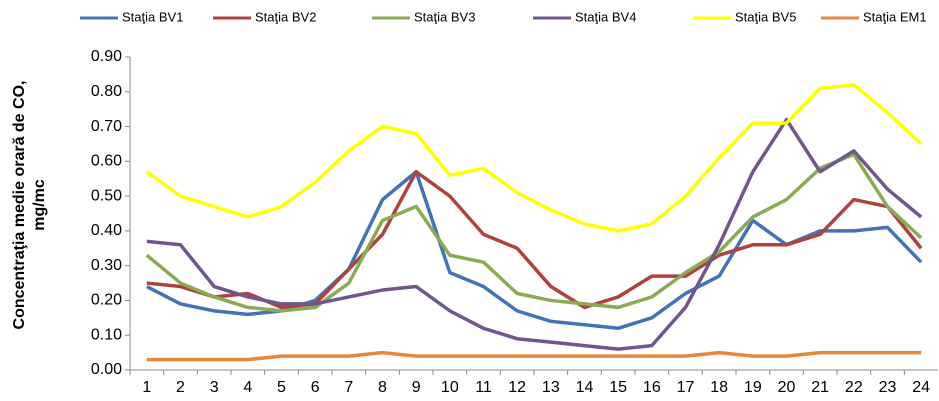 The height and width of the screenshot is (401, 939). What do you see at coordinates (618, 387) in the screenshot?
I see `x-tick-label: 15` at bounding box center [618, 387].